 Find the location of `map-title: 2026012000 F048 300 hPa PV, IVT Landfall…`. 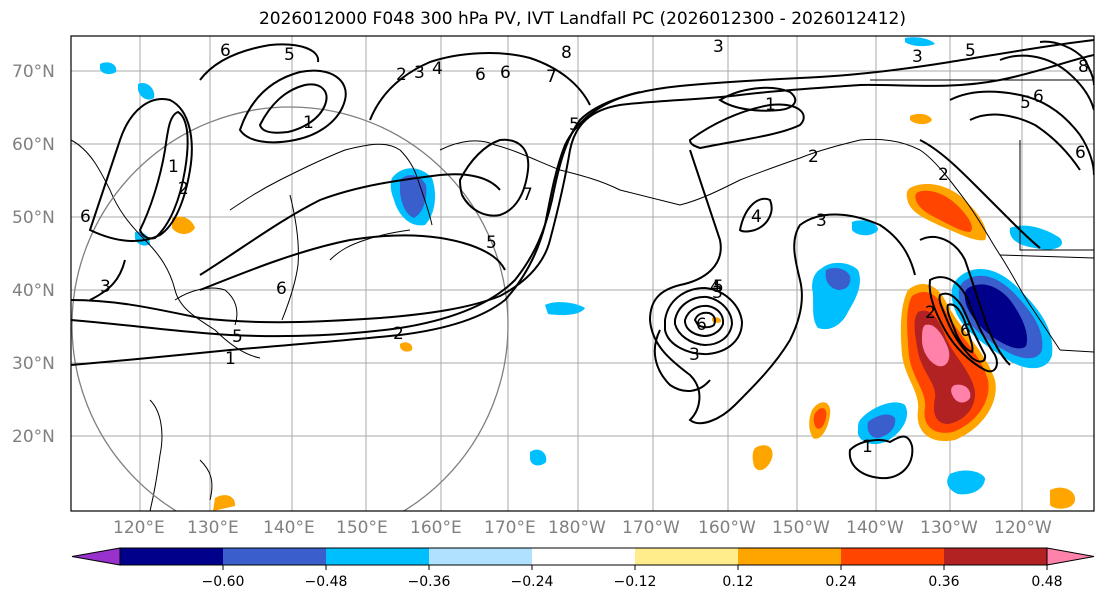

map-title: 2026012000 F048 300 hPa PV, IVT Landfall… is located at coordinates (582, 19).